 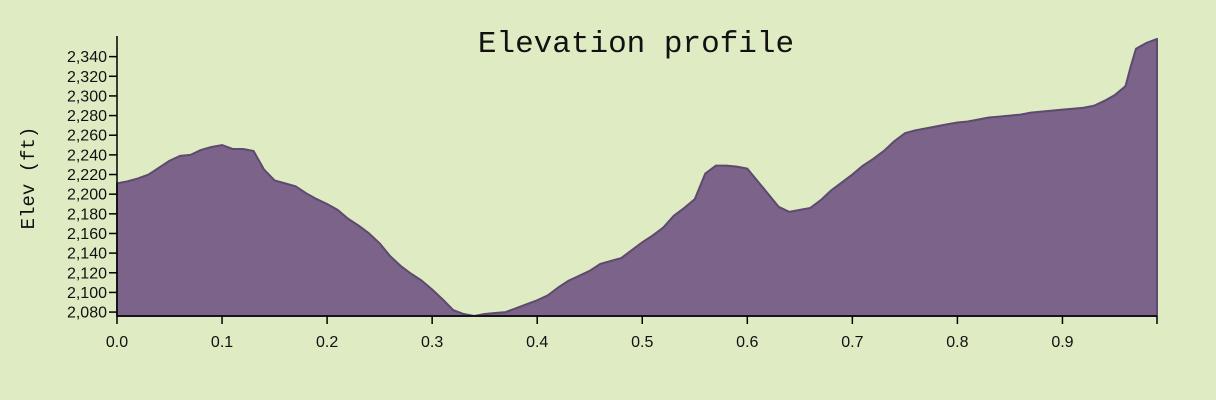 What do you see at coordinates (29, 178) in the screenshot?
I see `y-axis-label: Elev (ft)` at bounding box center [29, 178].